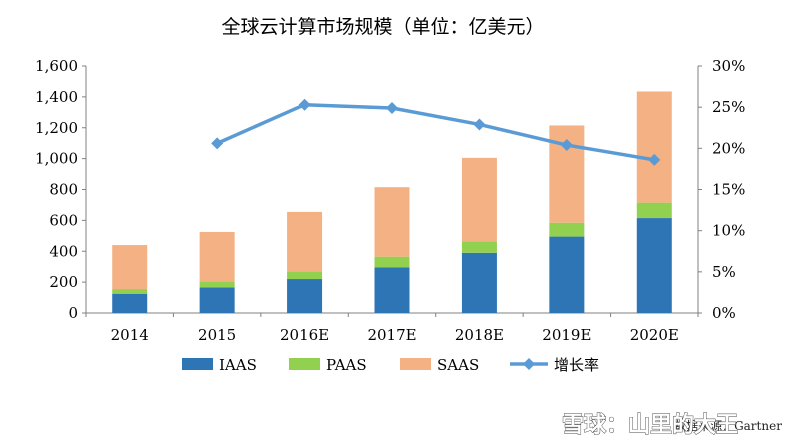 The width and height of the screenshot is (800, 444). What do you see at coordinates (576, 365) in the screenshot?
I see `legend-label: 增长率` at bounding box center [576, 365].